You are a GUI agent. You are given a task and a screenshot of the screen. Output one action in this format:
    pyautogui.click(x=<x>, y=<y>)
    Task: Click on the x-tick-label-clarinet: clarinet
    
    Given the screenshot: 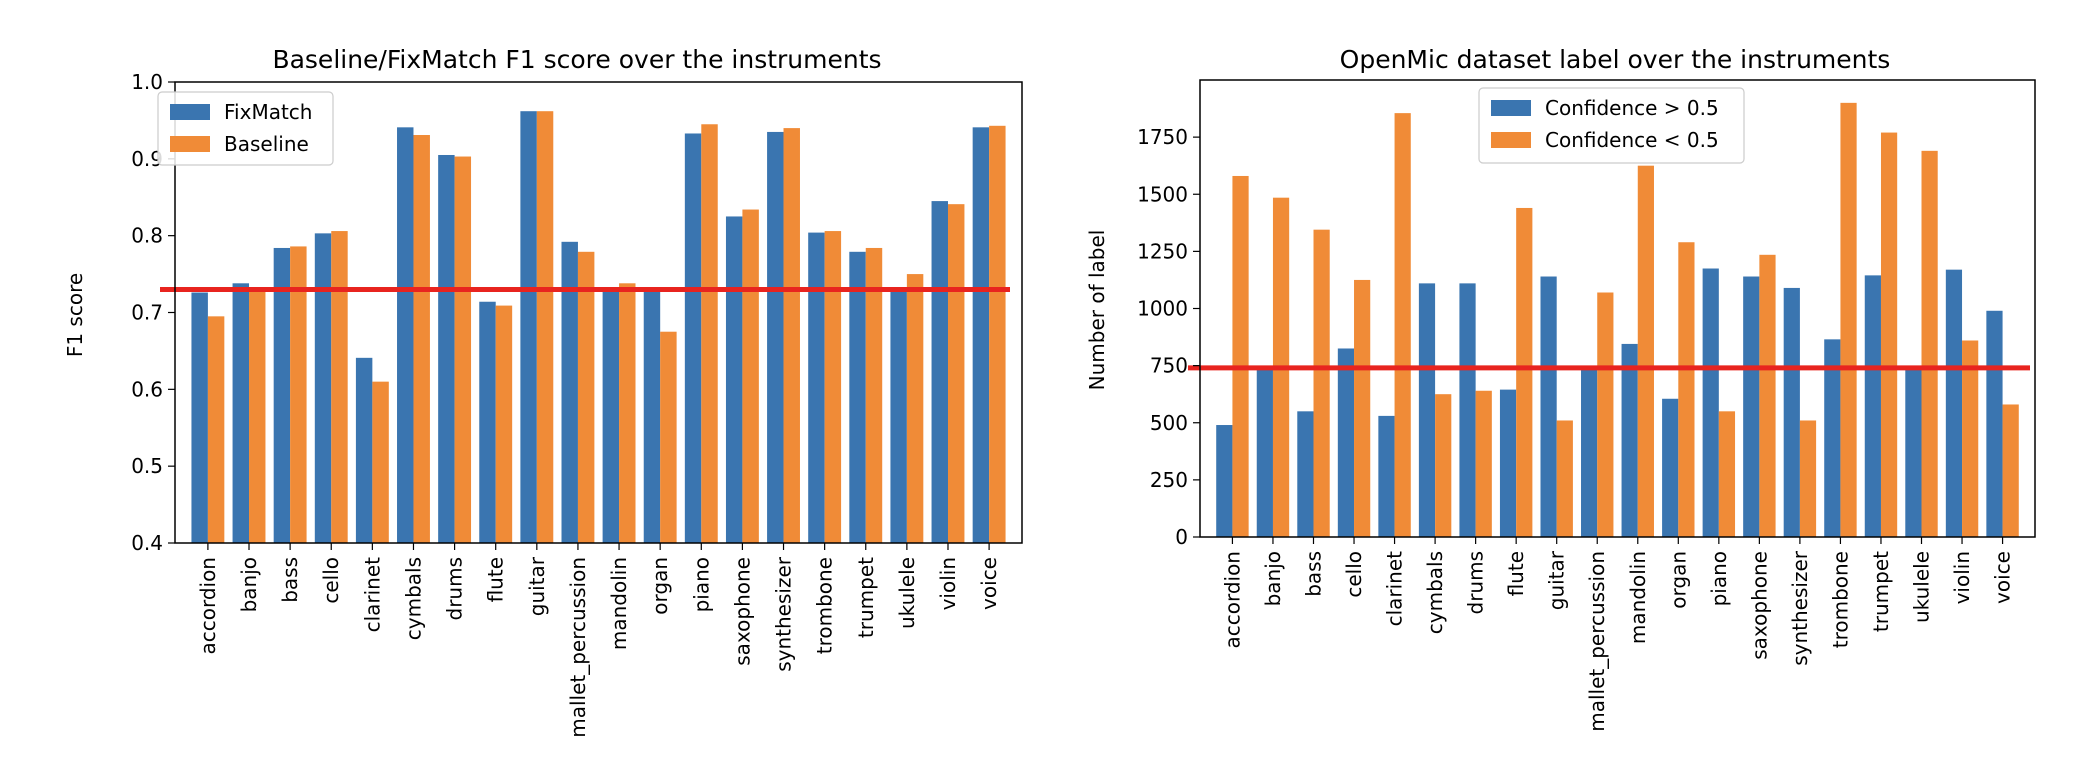 What is the action you would take?
    pyautogui.click(x=372, y=595)
    